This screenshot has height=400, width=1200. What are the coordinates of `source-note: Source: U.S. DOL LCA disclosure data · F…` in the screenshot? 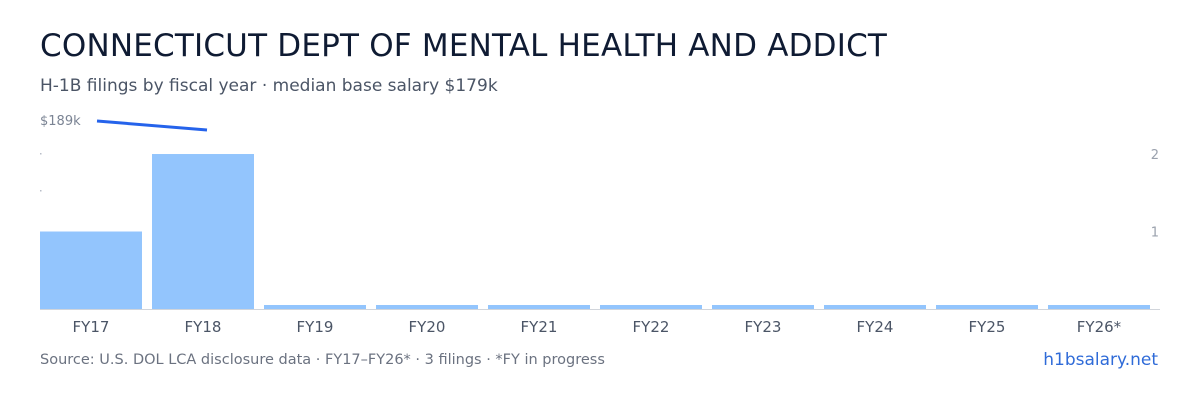 It's located at (322, 360).